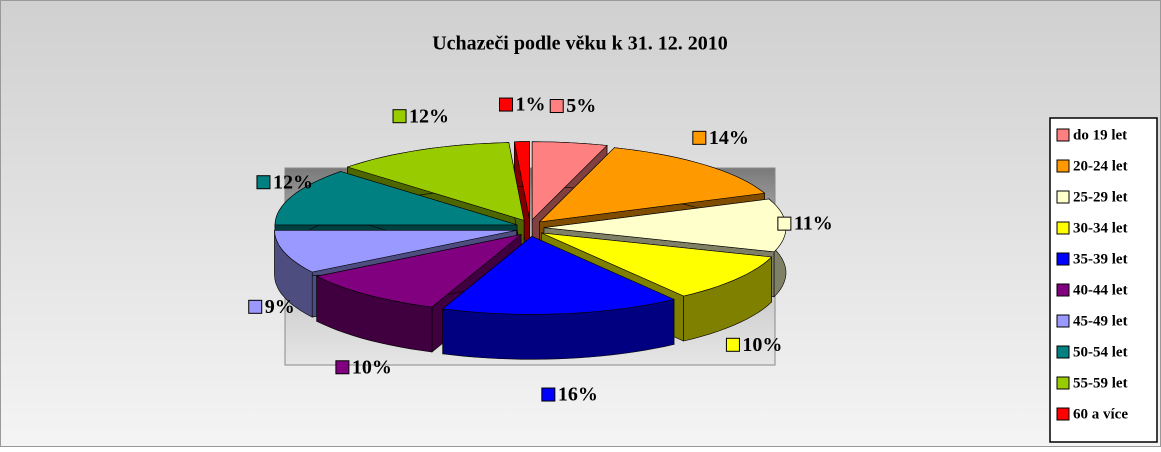 Image resolution: width=1161 pixels, height=452 pixels. What do you see at coordinates (1100, 197) in the screenshot?
I see `legend-label: 25-29 let` at bounding box center [1100, 197].